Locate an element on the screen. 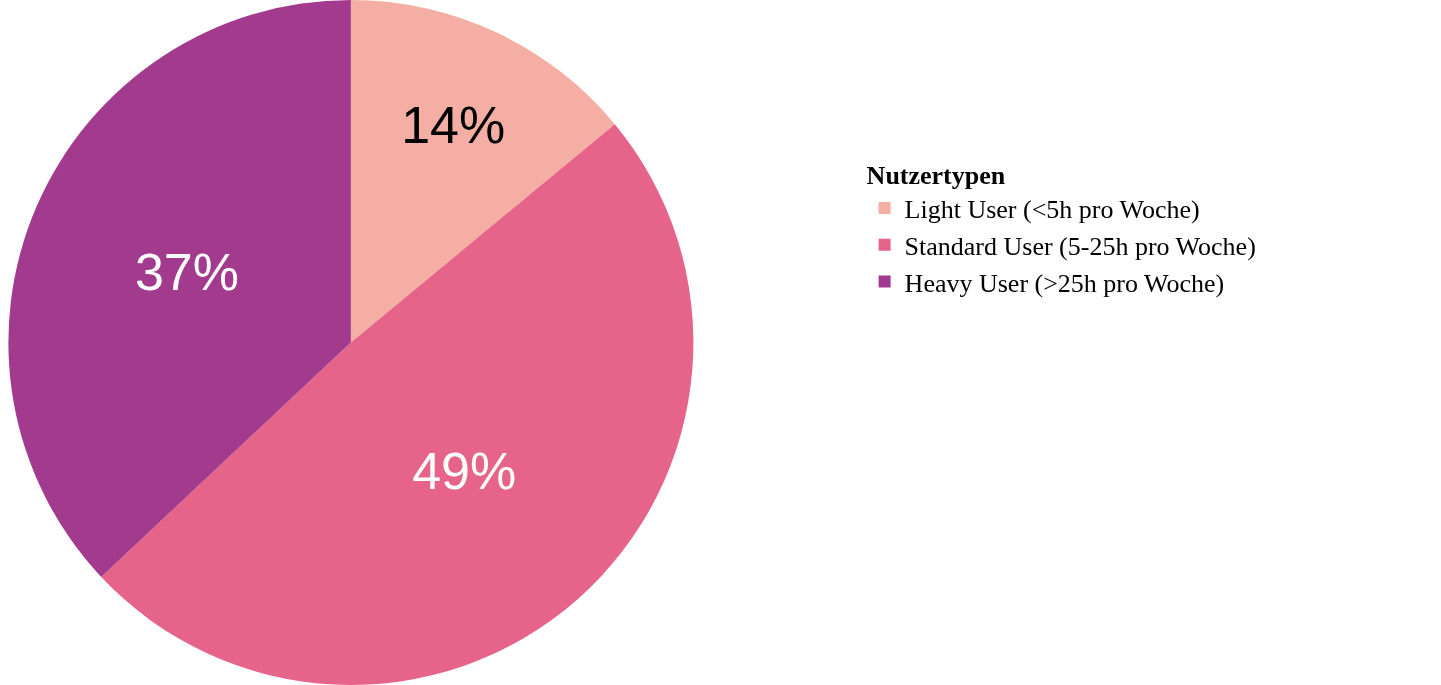 The width and height of the screenshot is (1441, 685). legend-label: Heavy User (>25h pro Woche) is located at coordinates (1064, 283).